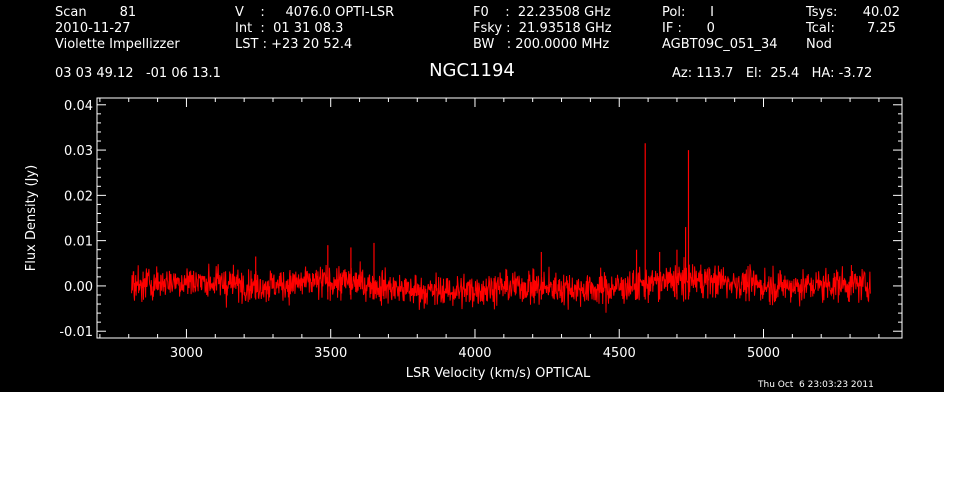 This screenshot has width=962, height=490. I want to click on spectrum-trace, so click(501, 285).